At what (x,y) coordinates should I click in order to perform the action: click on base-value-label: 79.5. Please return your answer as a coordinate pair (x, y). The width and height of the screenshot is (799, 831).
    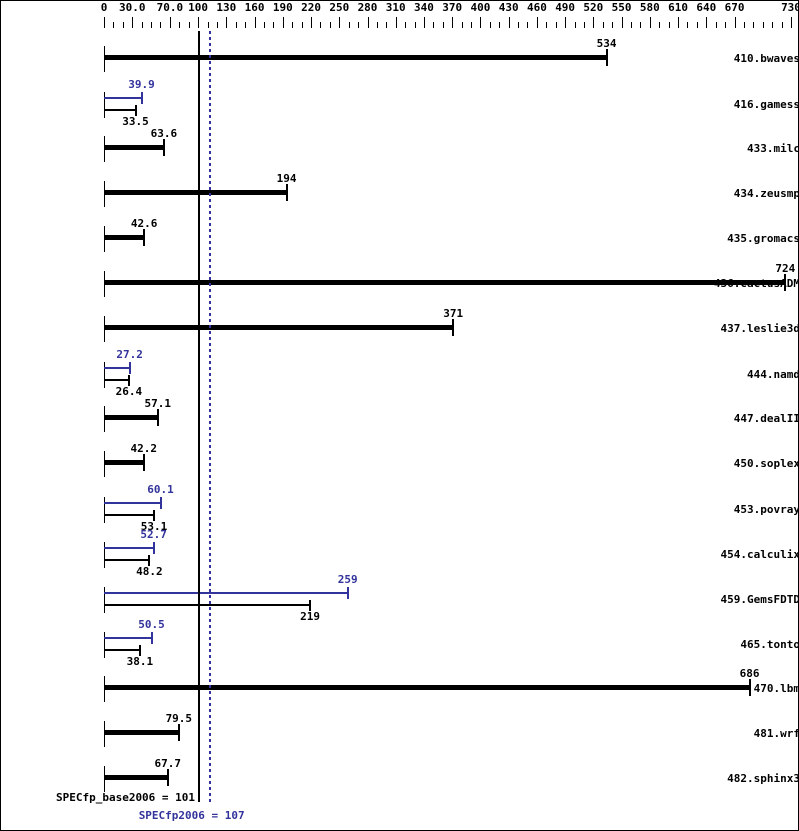
    Looking at the image, I should click on (179, 718).